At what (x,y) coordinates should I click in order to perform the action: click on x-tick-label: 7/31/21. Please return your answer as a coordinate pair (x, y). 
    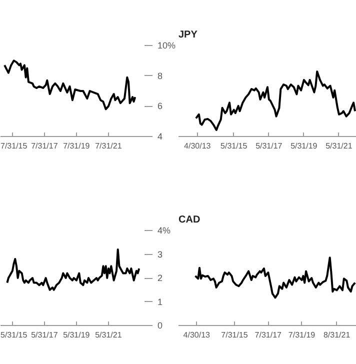
    Looking at the image, I should click on (108, 146).